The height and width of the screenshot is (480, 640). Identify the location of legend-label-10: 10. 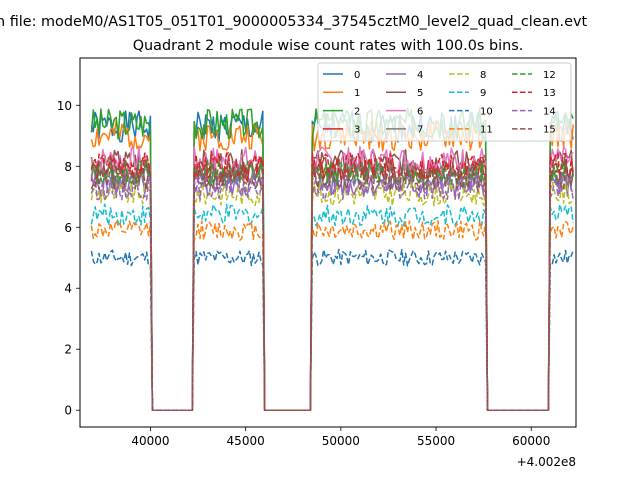
(486, 111).